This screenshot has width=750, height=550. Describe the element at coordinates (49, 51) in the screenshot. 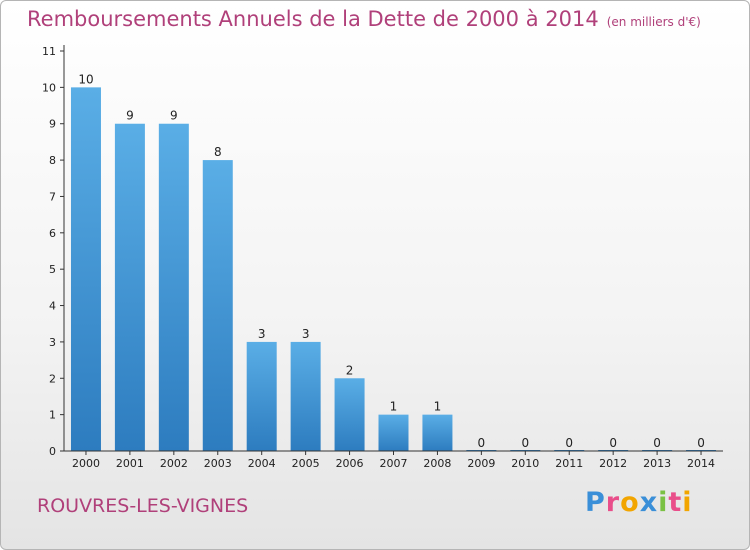

I see `y-tick-label-11: 11` at that location.